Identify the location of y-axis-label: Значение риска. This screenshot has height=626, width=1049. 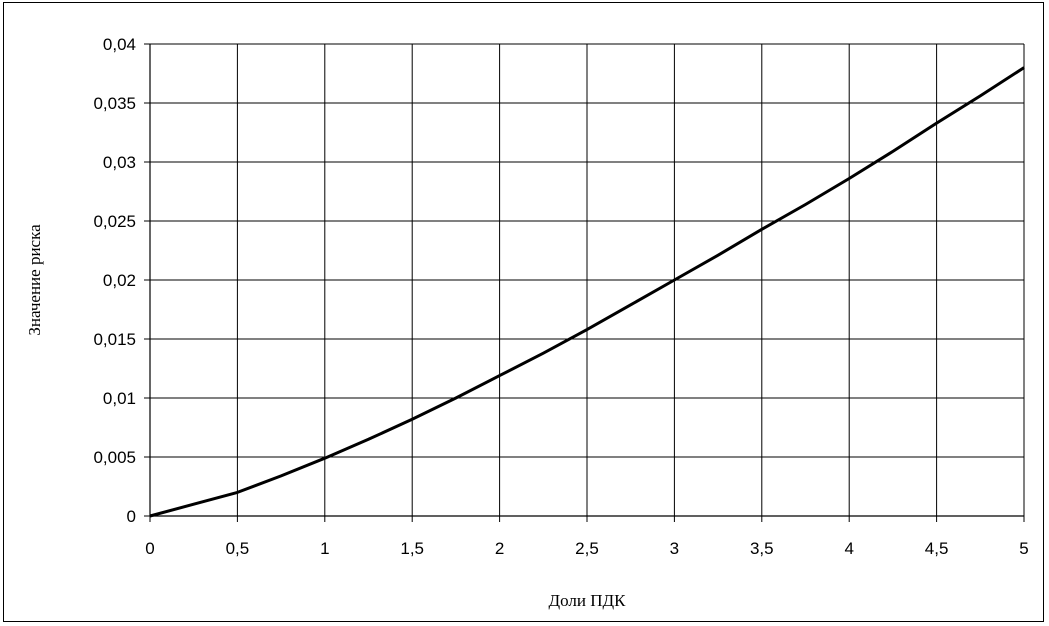
(34, 280).